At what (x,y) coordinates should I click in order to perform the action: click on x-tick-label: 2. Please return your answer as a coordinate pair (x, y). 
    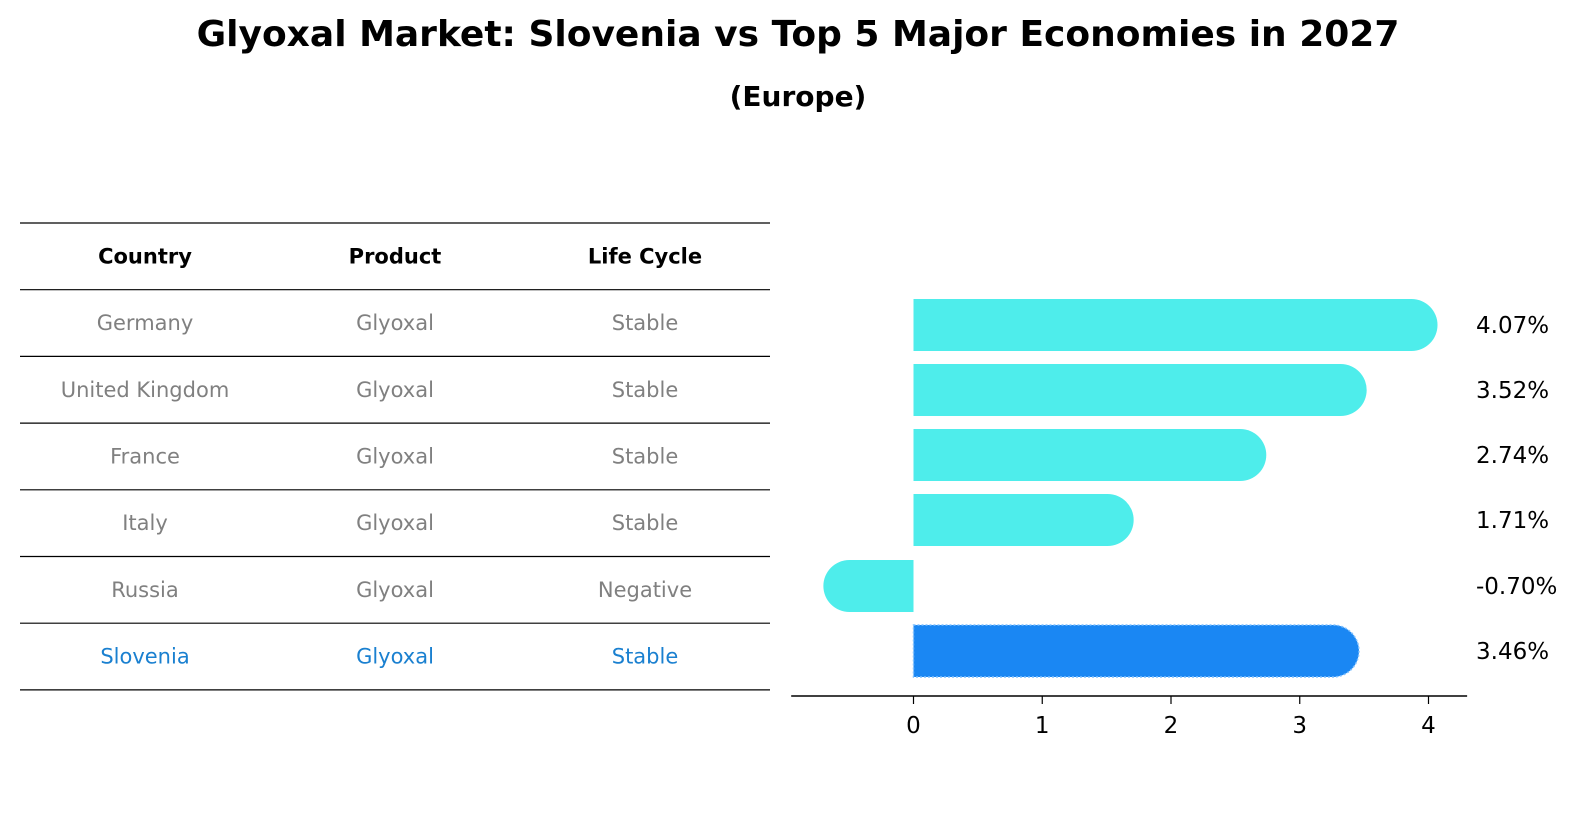
    Looking at the image, I should click on (1171, 726).